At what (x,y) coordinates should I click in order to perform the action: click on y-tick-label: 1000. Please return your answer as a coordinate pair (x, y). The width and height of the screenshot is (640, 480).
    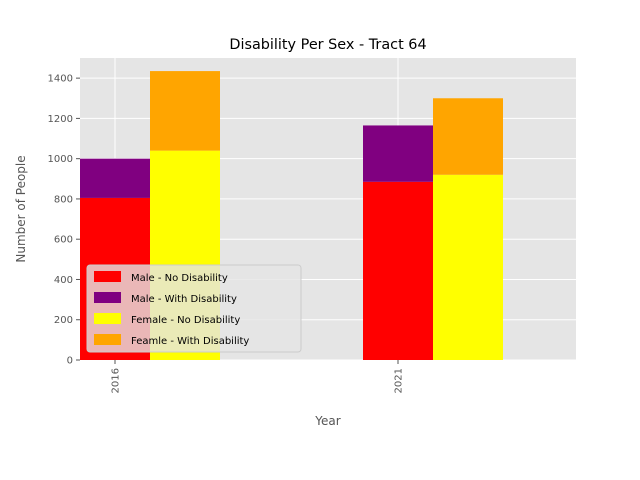
    Looking at the image, I should click on (60, 159).